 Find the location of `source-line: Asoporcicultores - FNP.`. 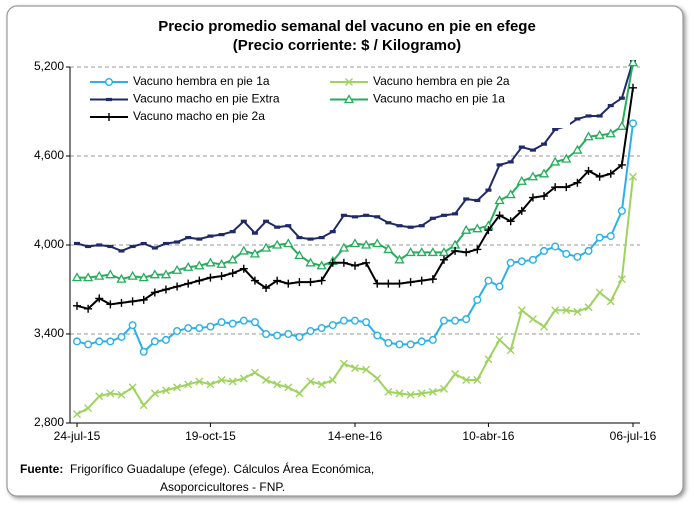

source-line: Asoporcicultores - FNP. is located at coordinates (222, 487).